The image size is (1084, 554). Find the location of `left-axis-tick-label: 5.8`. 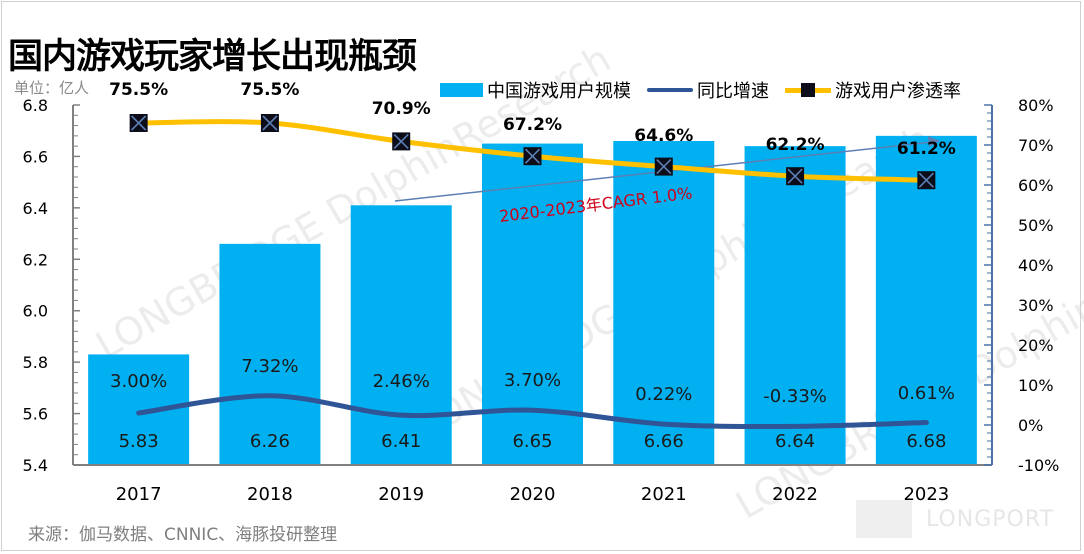

left-axis-tick-label: 5.8 is located at coordinates (35, 362).